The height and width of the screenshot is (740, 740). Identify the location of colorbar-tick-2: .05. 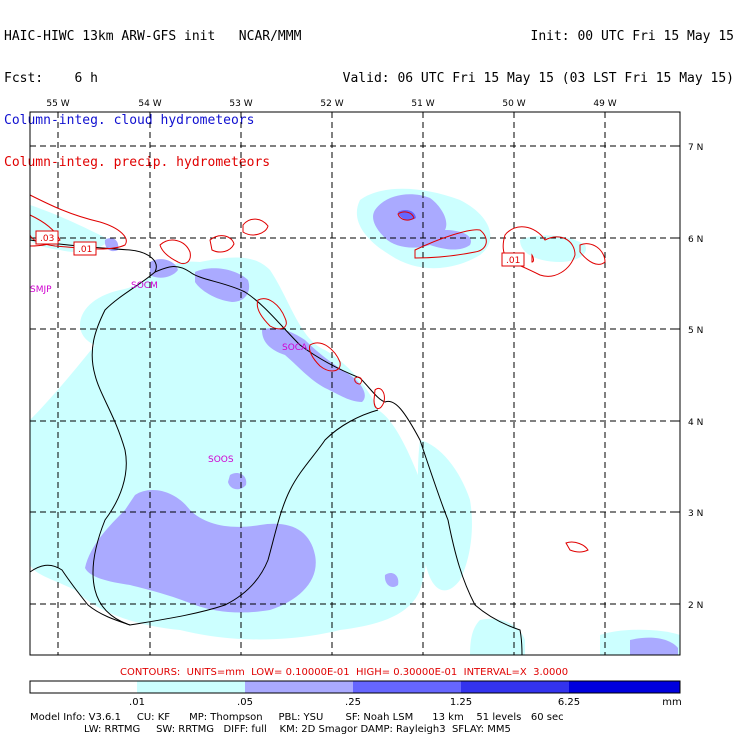
(245, 702).